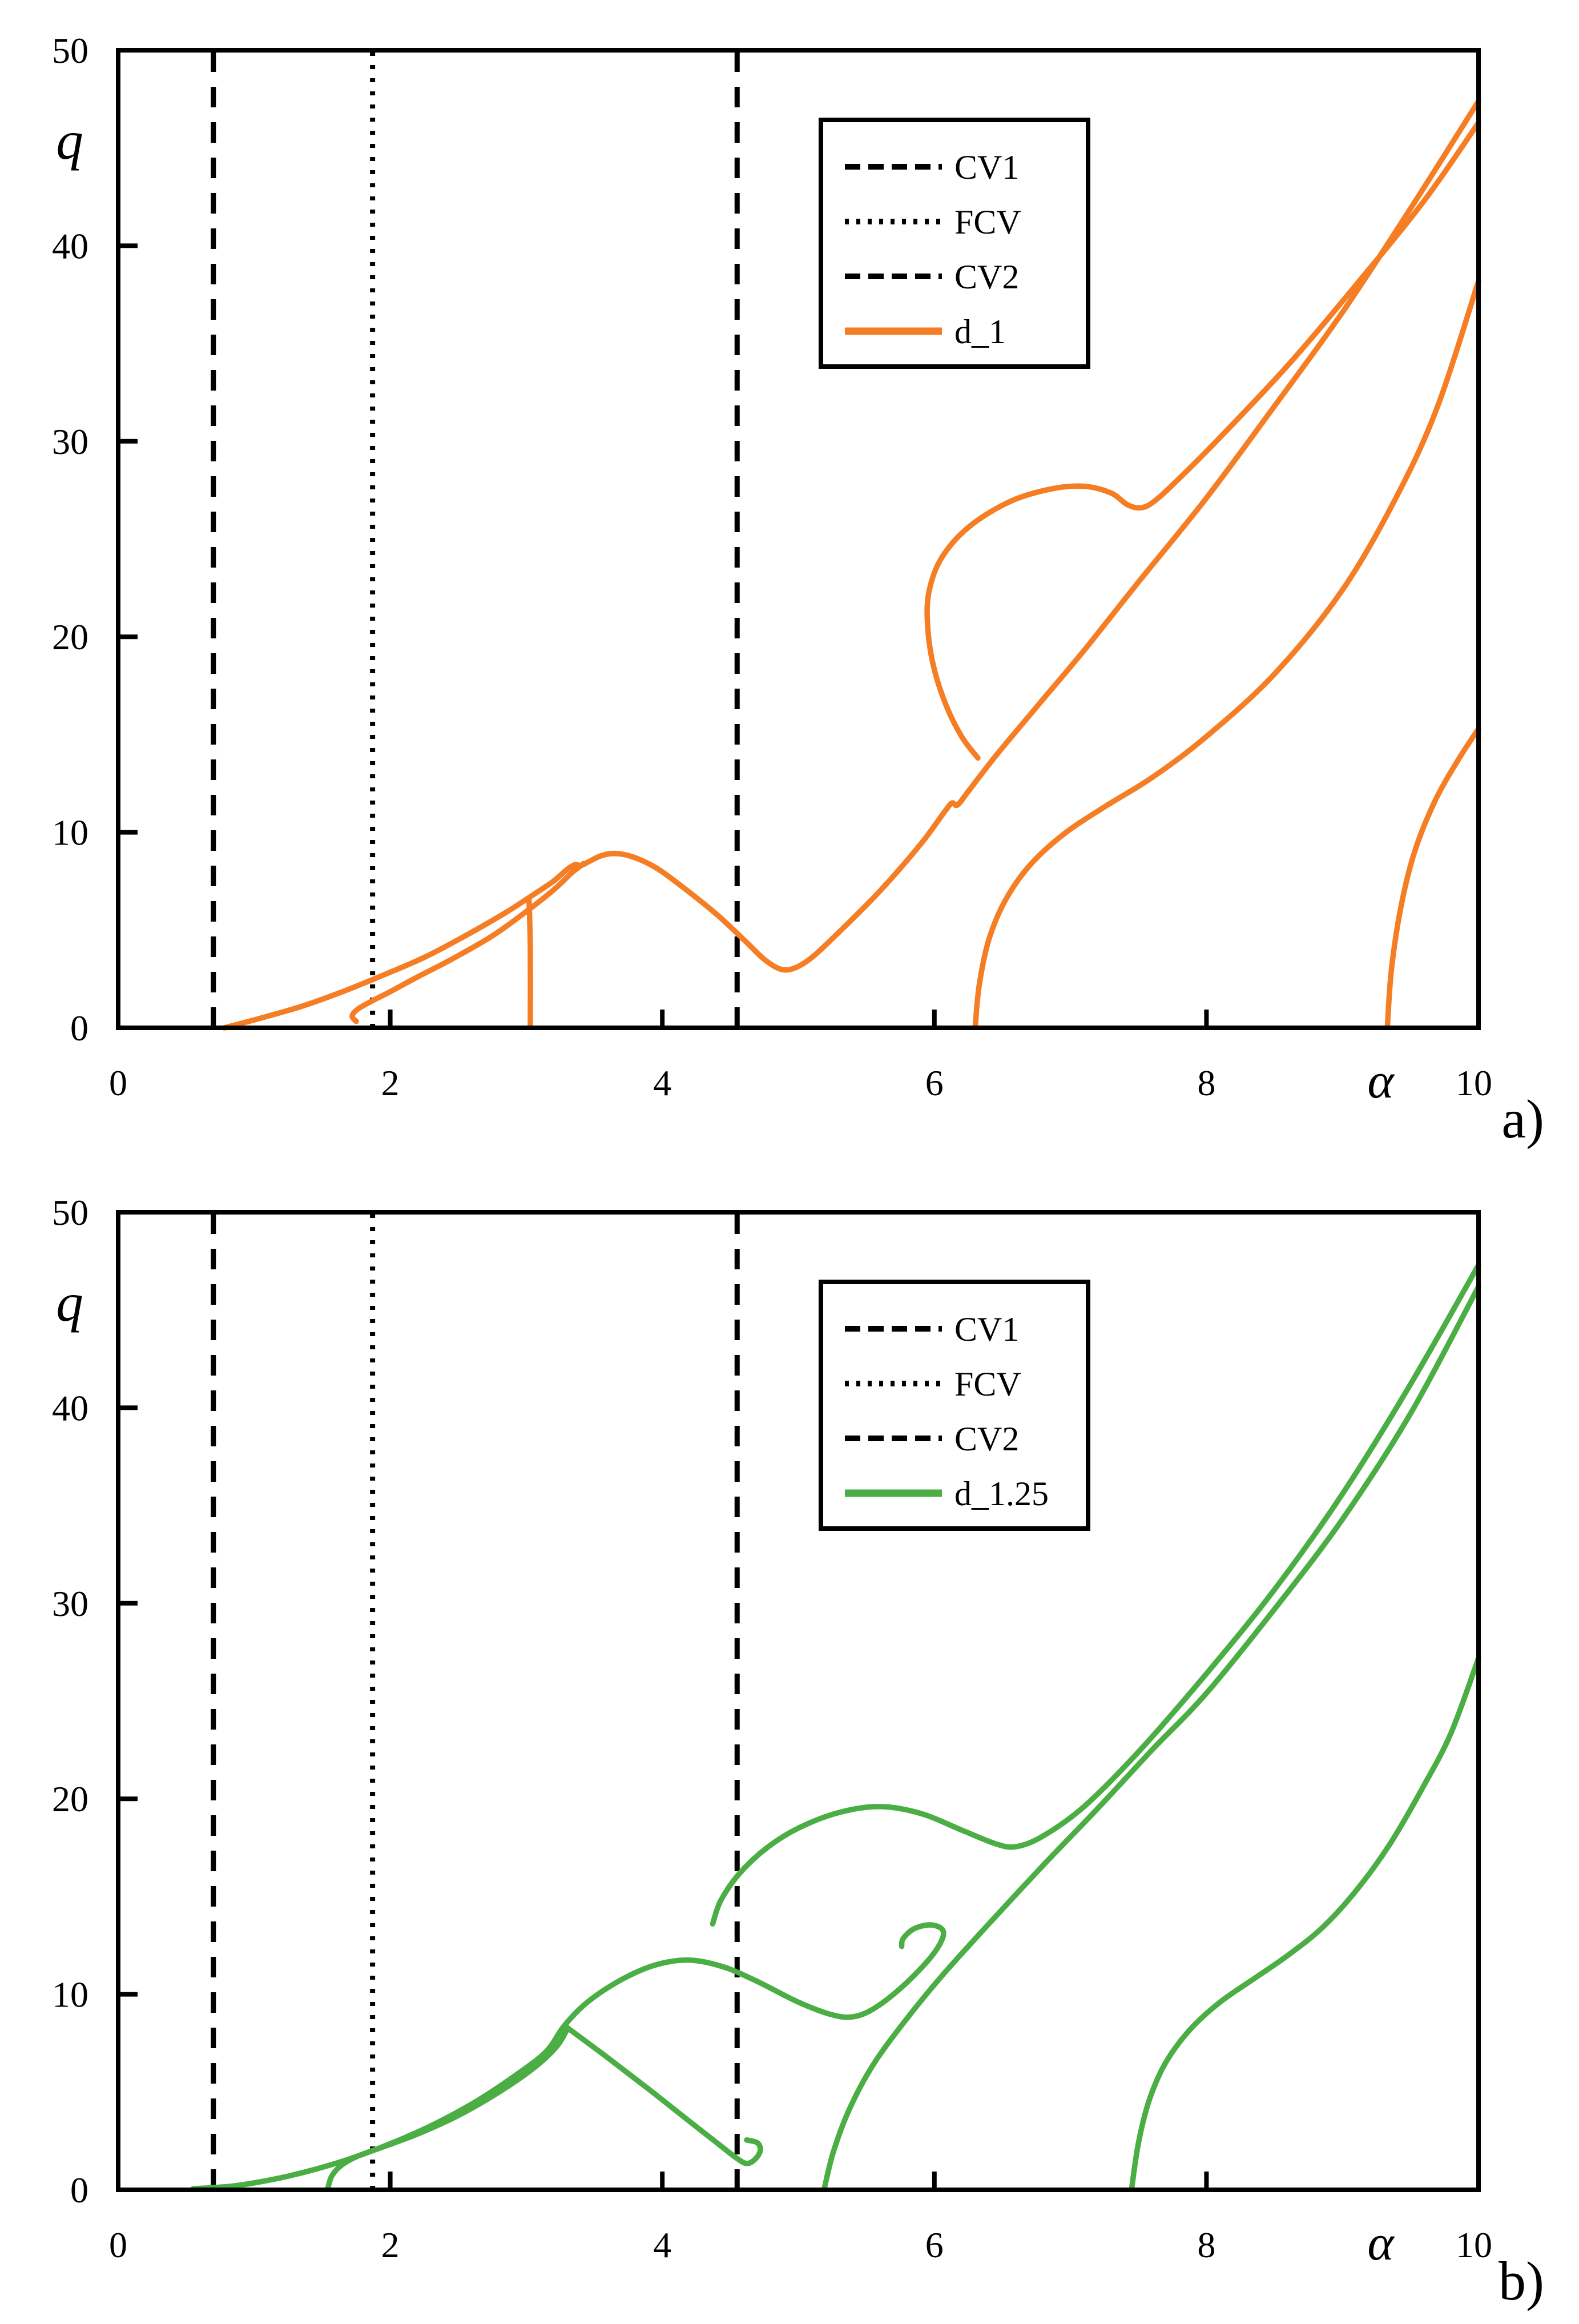  What do you see at coordinates (1433, 878) in the screenshot?
I see `curve-far-right-branch` at bounding box center [1433, 878].